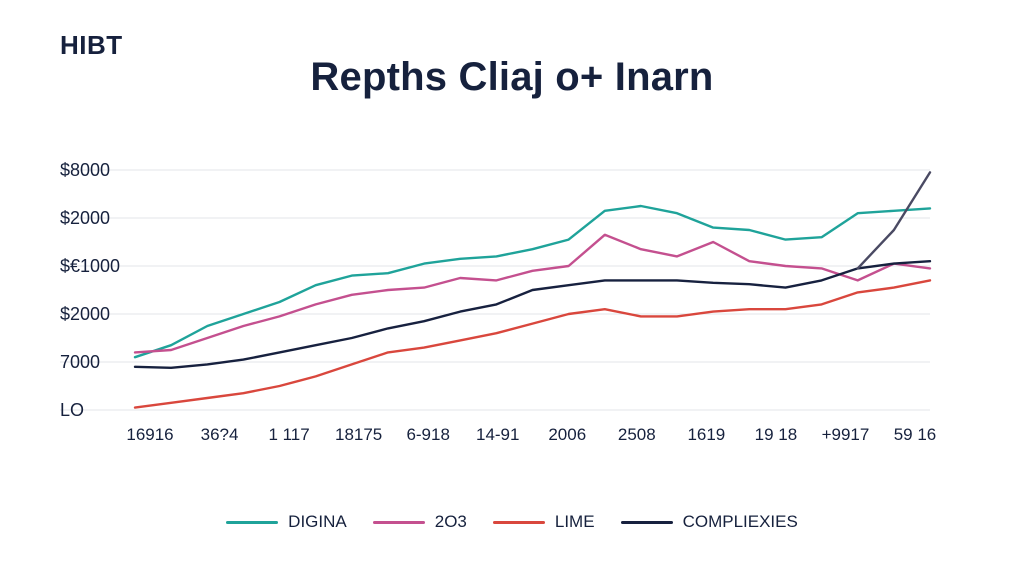 The width and height of the screenshot is (1024, 576). Describe the element at coordinates (80, 362) in the screenshot. I see `y-tick-label: 7000` at that location.